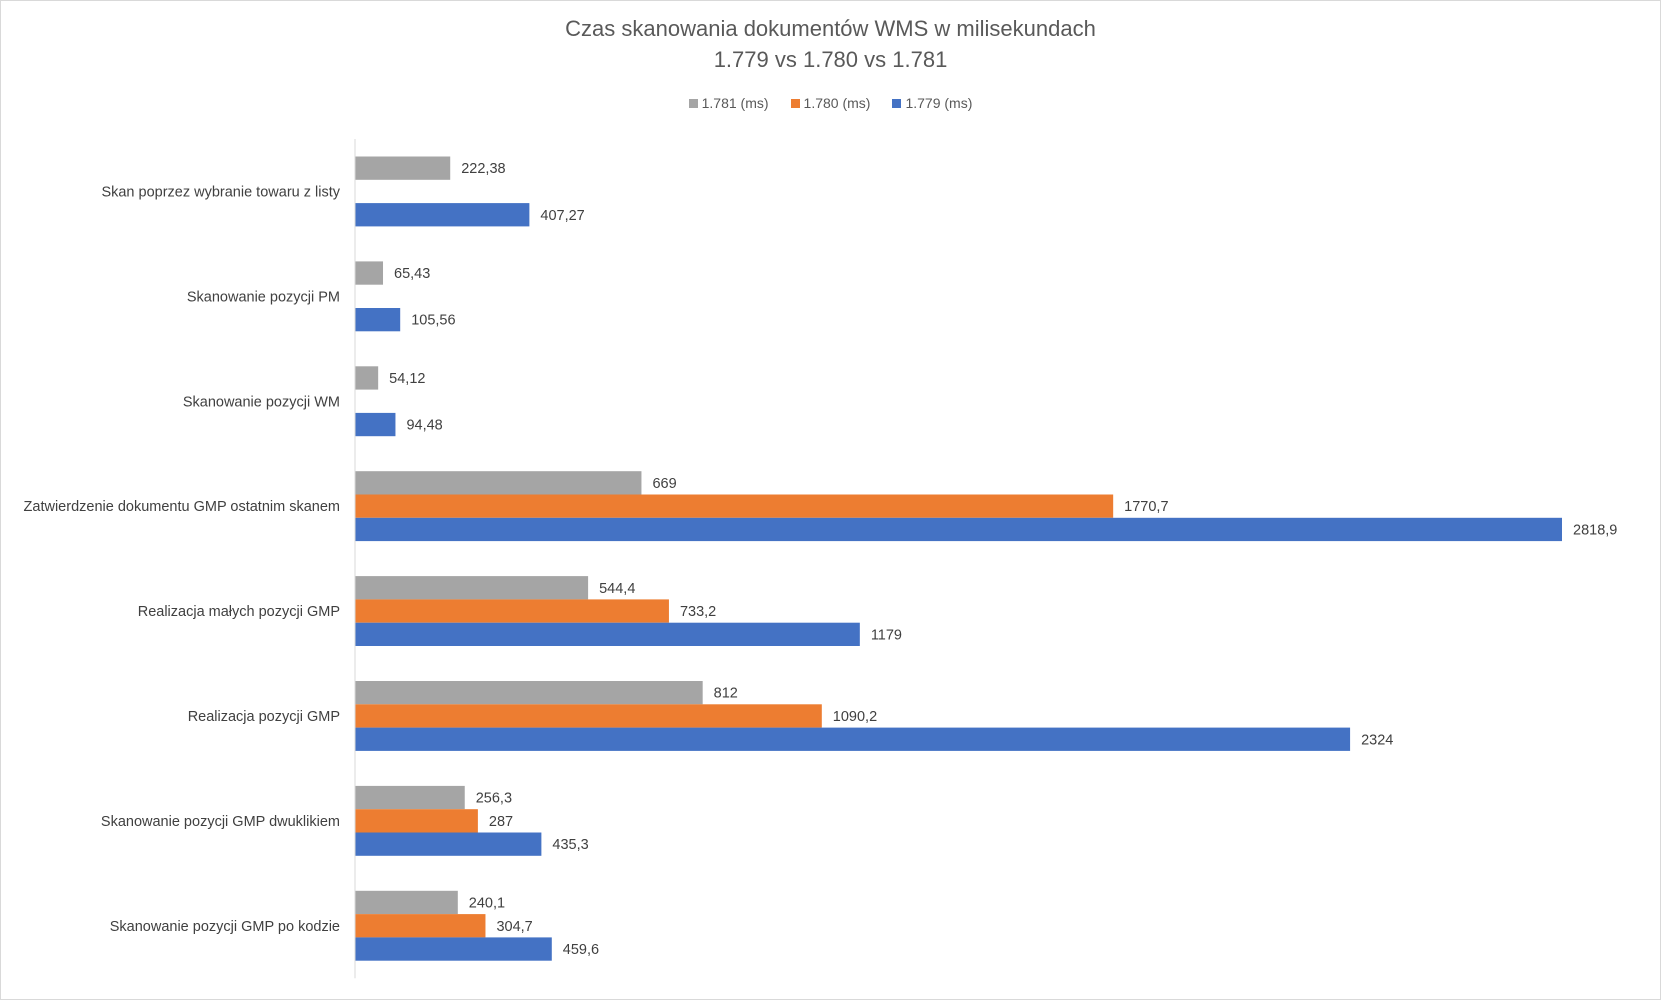 Image resolution: width=1661 pixels, height=1000 pixels. What do you see at coordinates (562, 216) in the screenshot?
I see `data-label: 407,27` at bounding box center [562, 216].